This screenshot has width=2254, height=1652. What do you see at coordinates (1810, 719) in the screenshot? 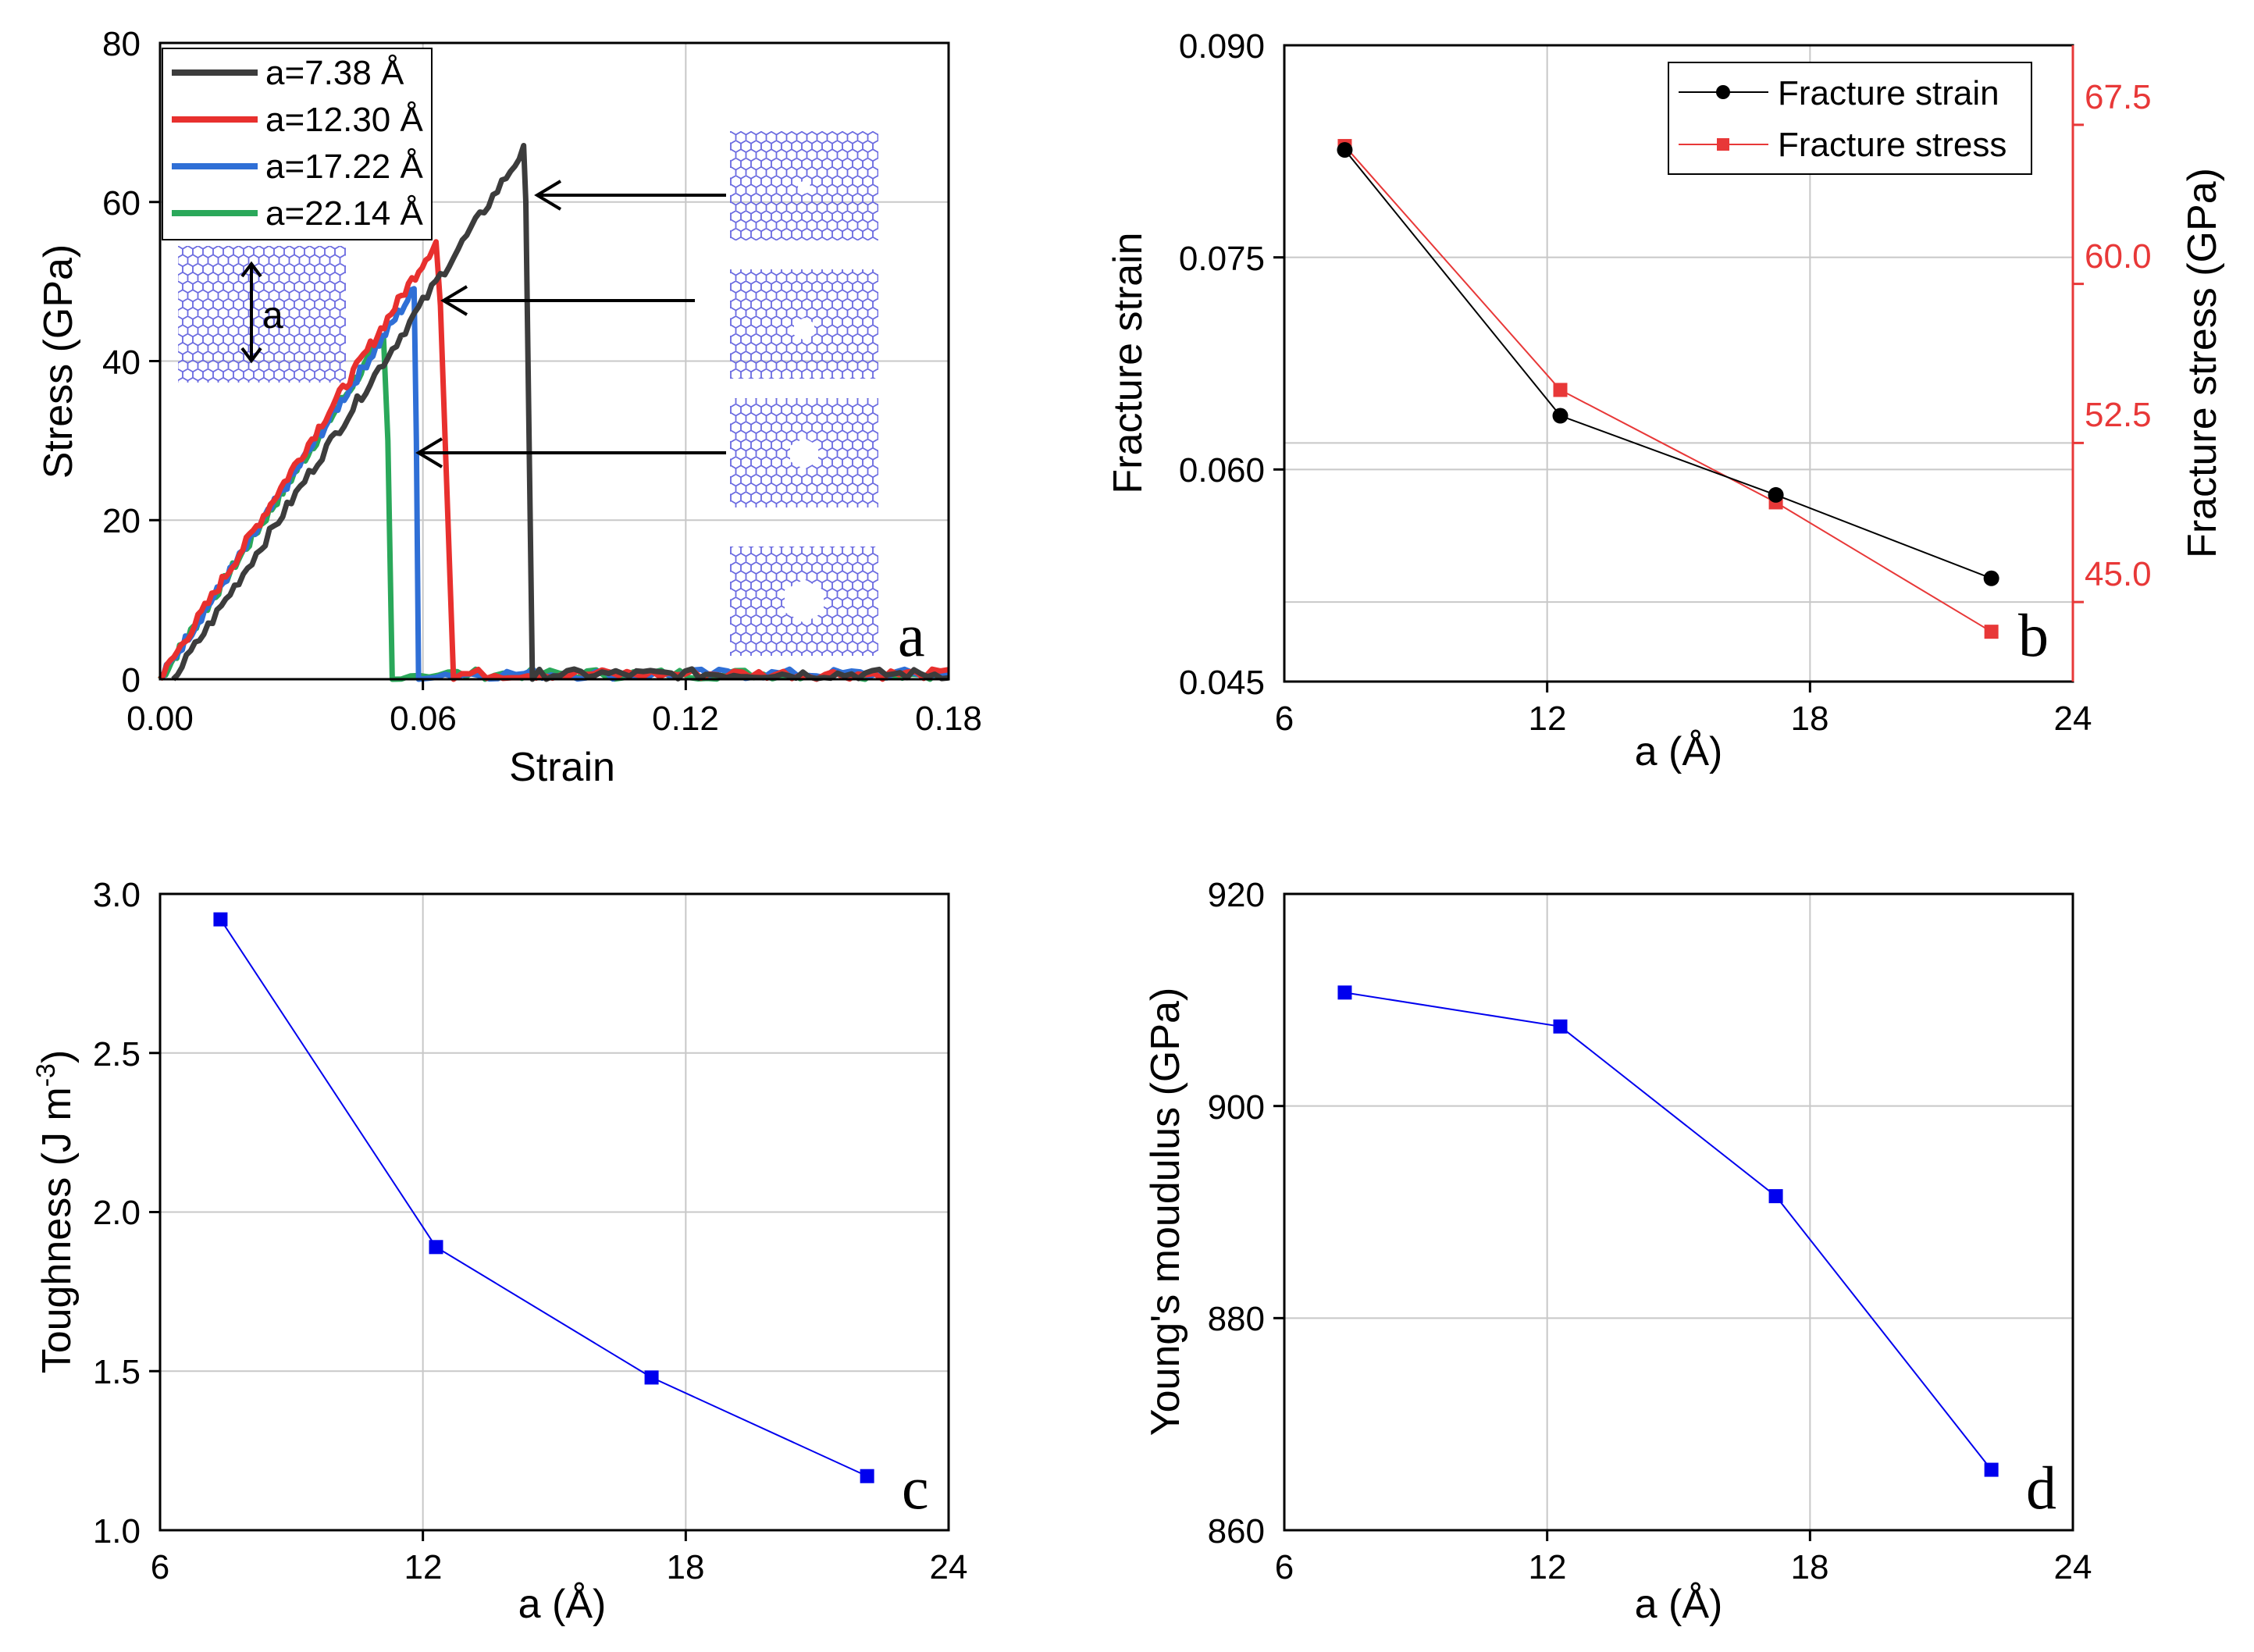
I see `panel-b-xtick: 18` at bounding box center [1810, 719].